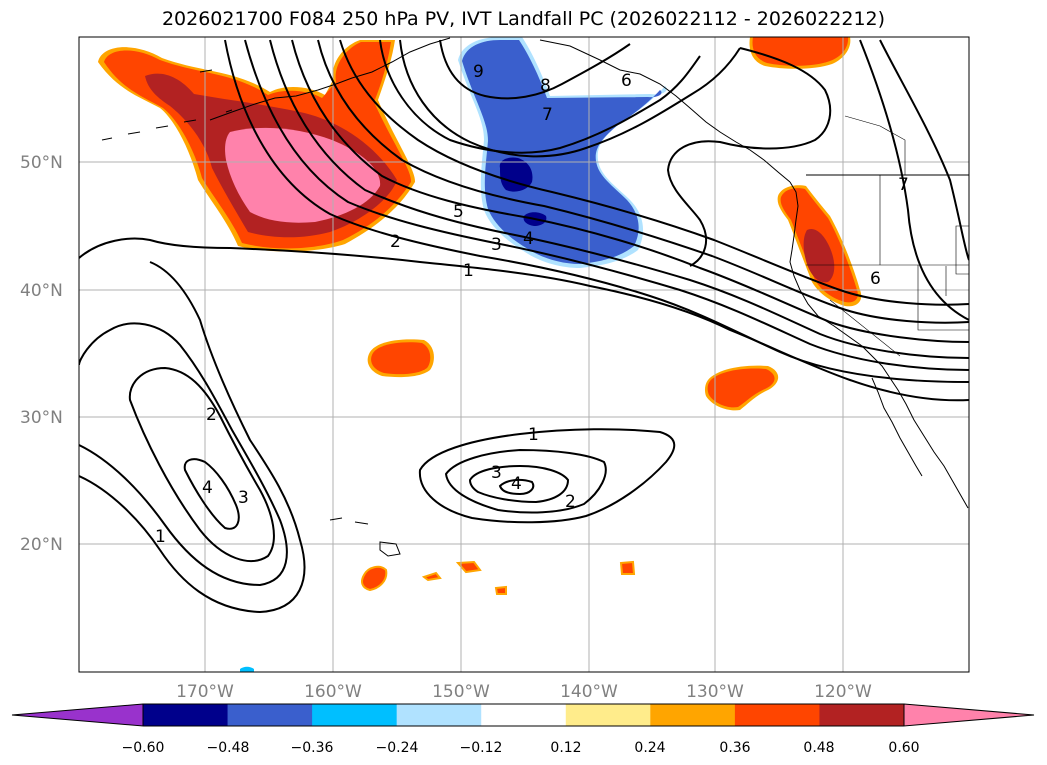 The width and height of the screenshot is (1047, 765). I want to click on lat-label: 40°N, so click(41, 291).